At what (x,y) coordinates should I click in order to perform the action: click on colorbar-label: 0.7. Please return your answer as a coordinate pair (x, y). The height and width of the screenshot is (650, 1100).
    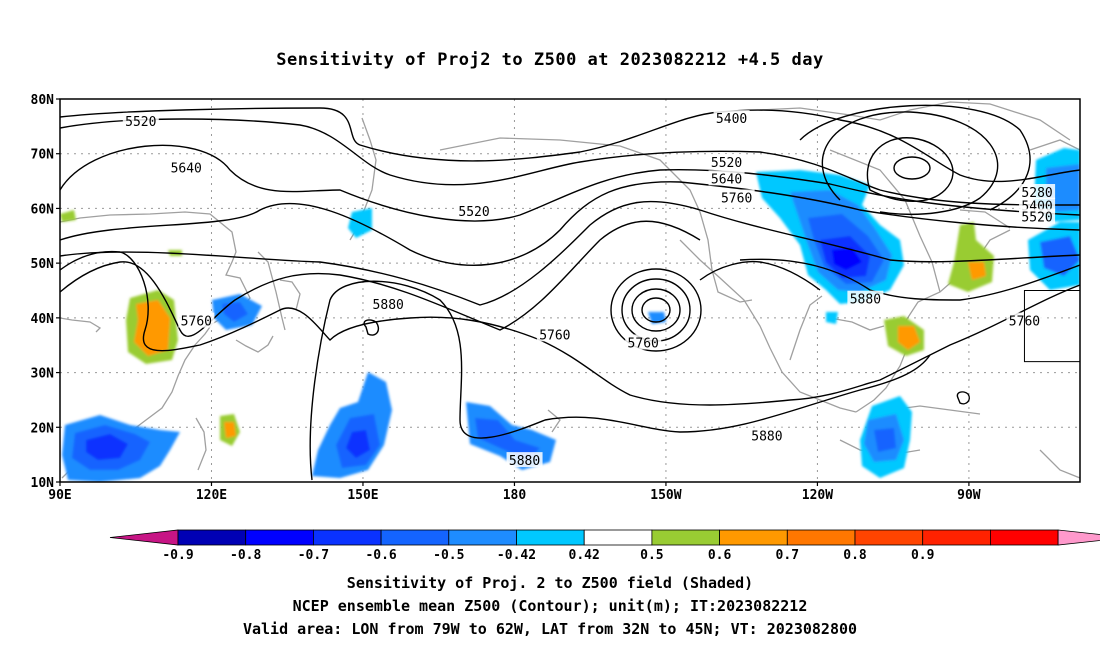
    Looking at the image, I should click on (787, 555).